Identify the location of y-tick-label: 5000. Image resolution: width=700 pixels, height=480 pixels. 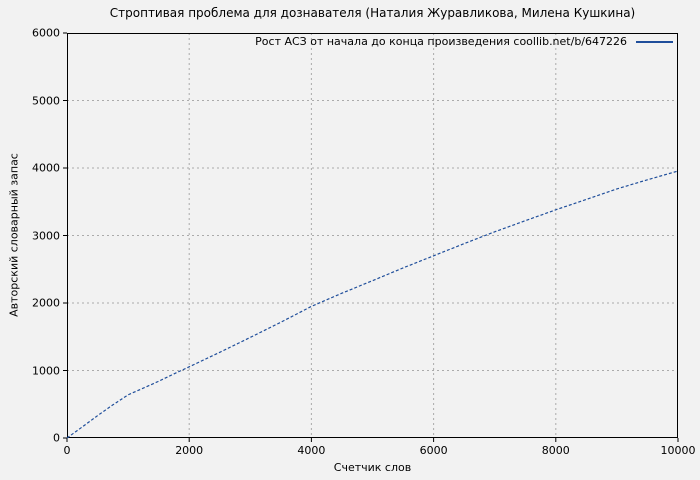
(46, 100).